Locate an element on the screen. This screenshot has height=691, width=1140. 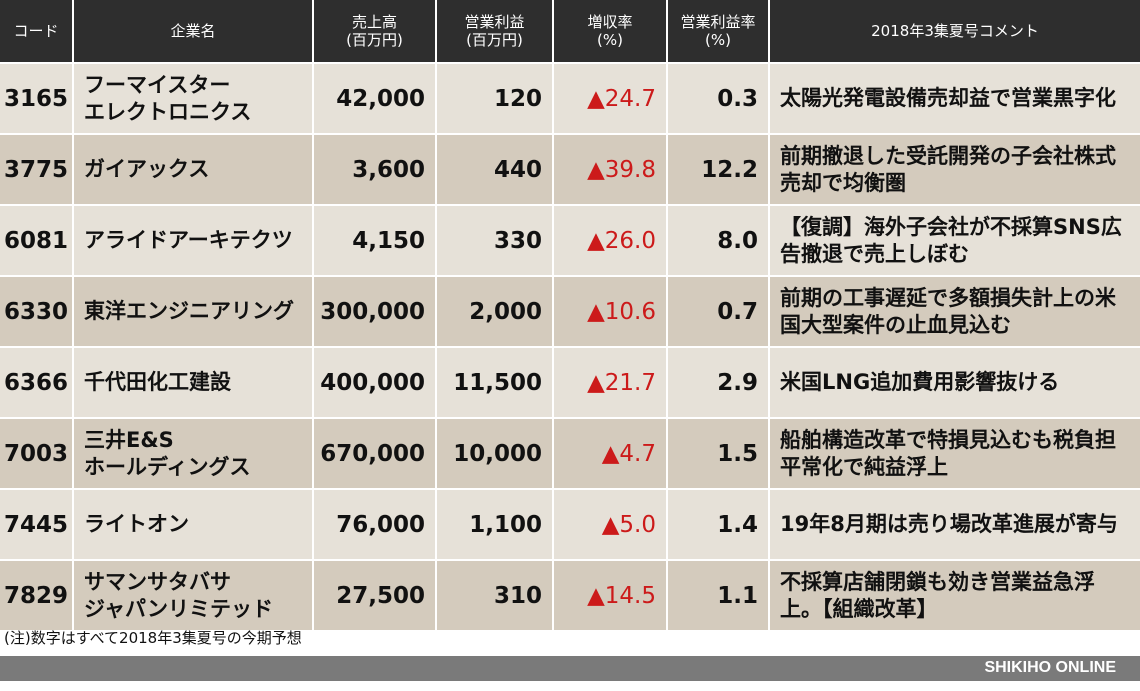
brand-logo: SHIKIHO ONLINE is located at coordinates (1050, 667).